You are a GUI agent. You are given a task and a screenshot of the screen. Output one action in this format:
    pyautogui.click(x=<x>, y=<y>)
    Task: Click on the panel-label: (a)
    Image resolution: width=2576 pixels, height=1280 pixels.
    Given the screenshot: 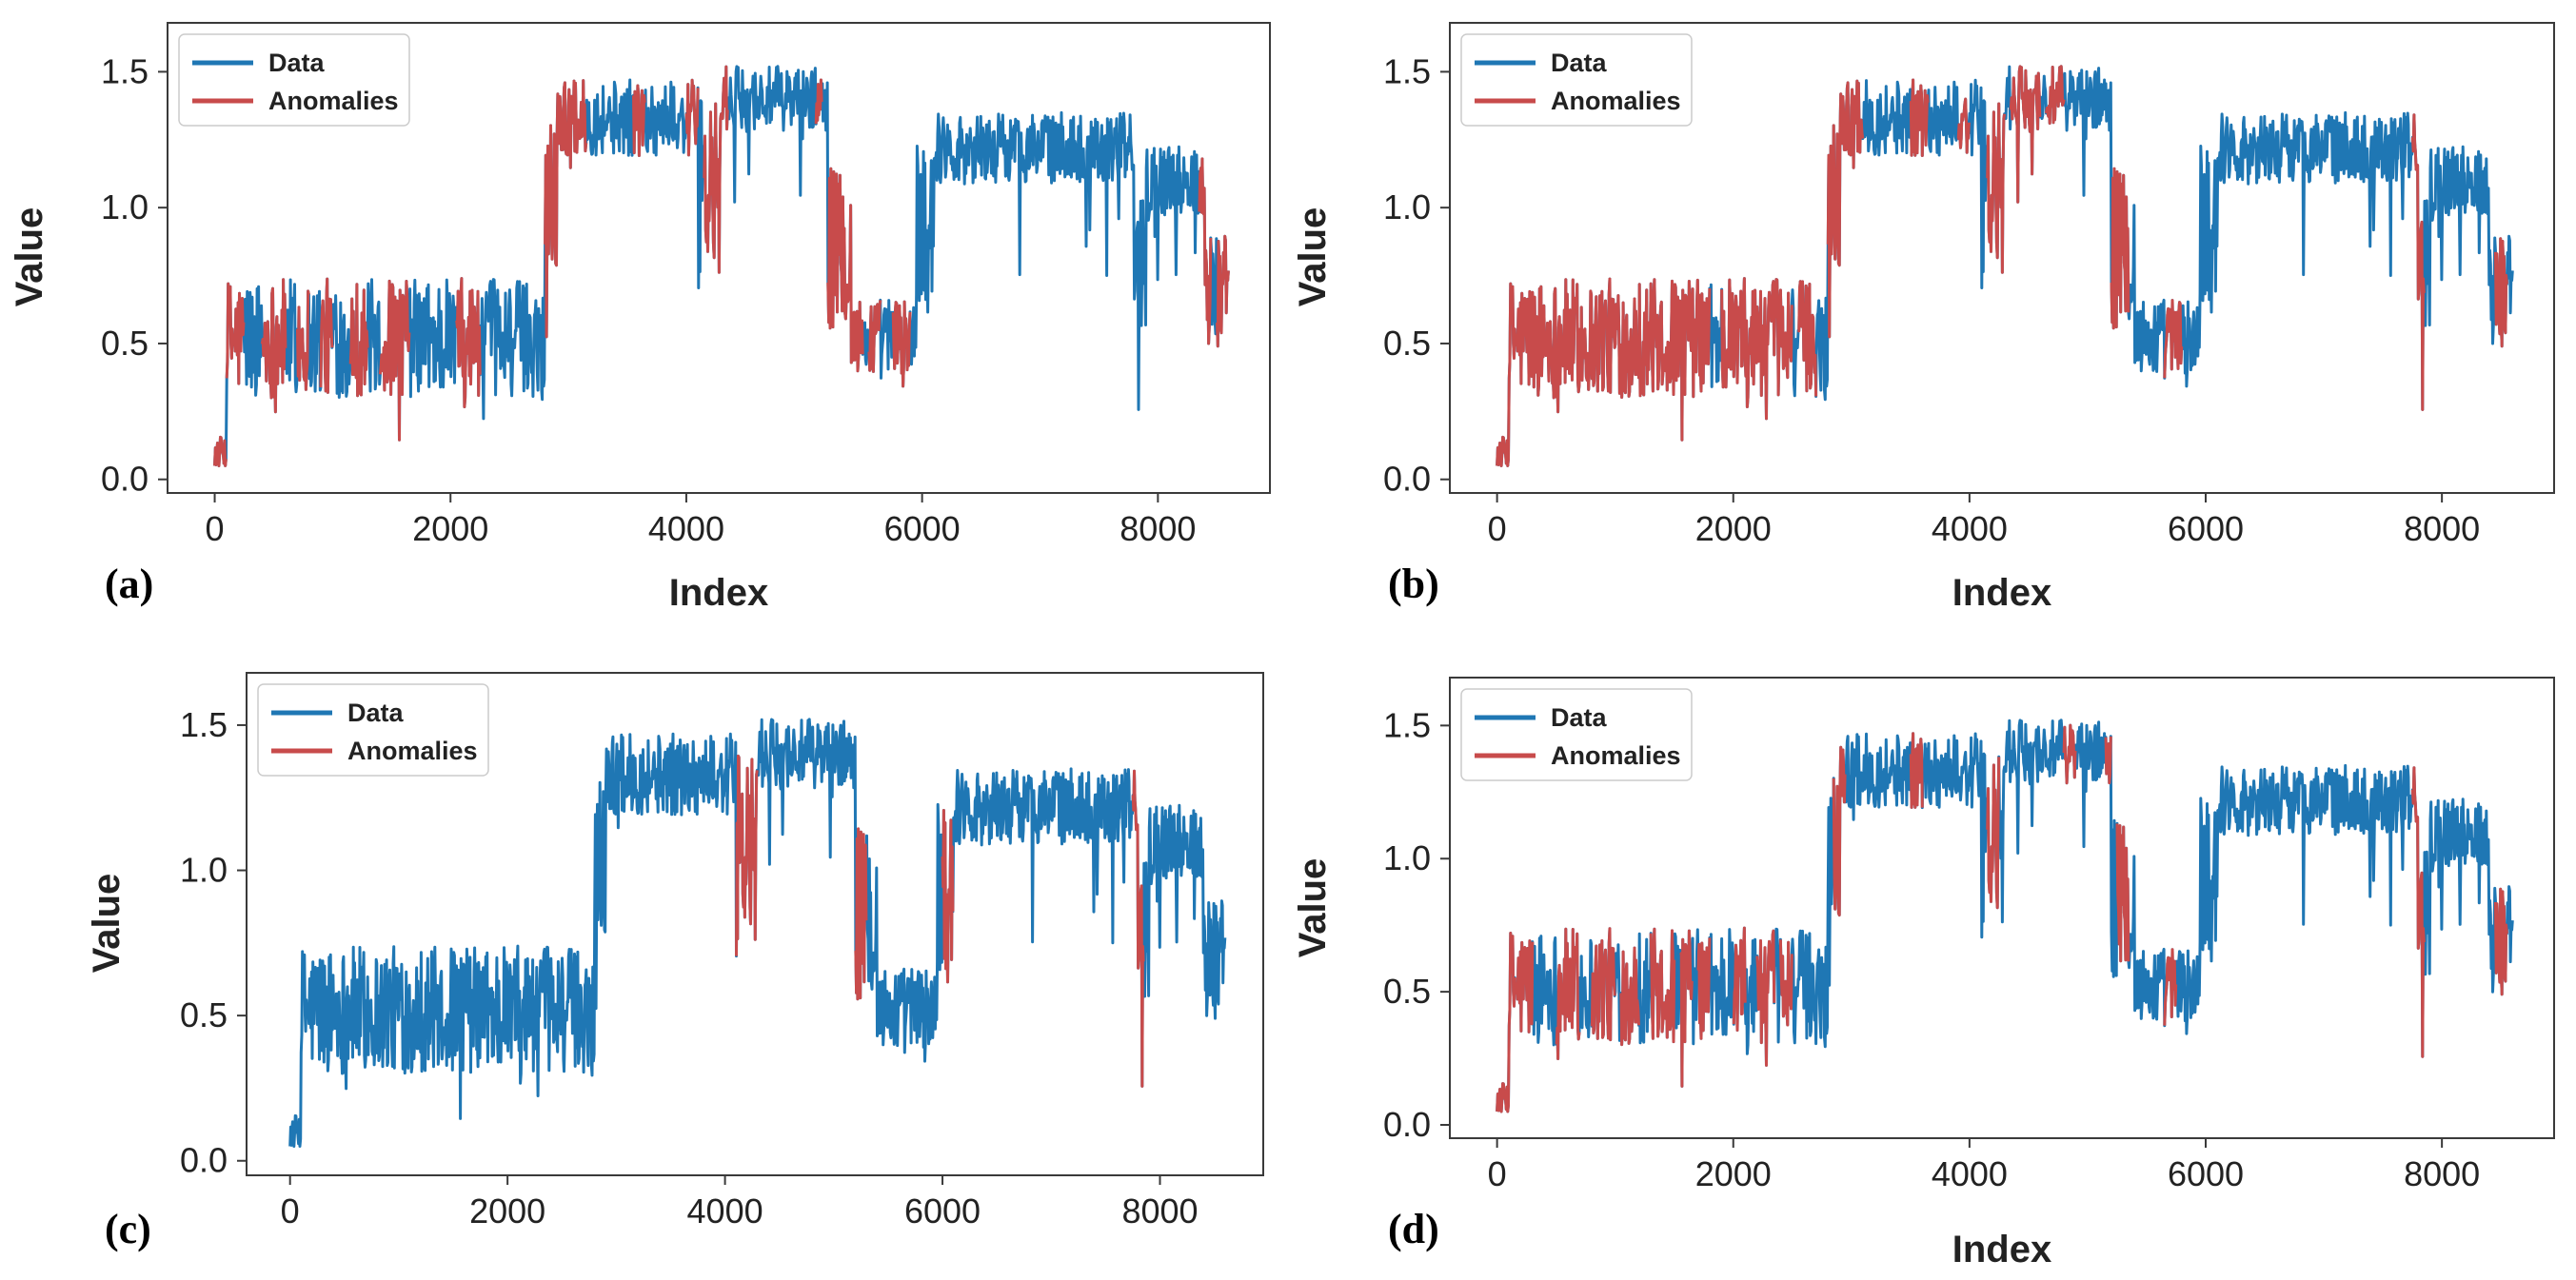 What is the action you would take?
    pyautogui.click(x=129, y=584)
    